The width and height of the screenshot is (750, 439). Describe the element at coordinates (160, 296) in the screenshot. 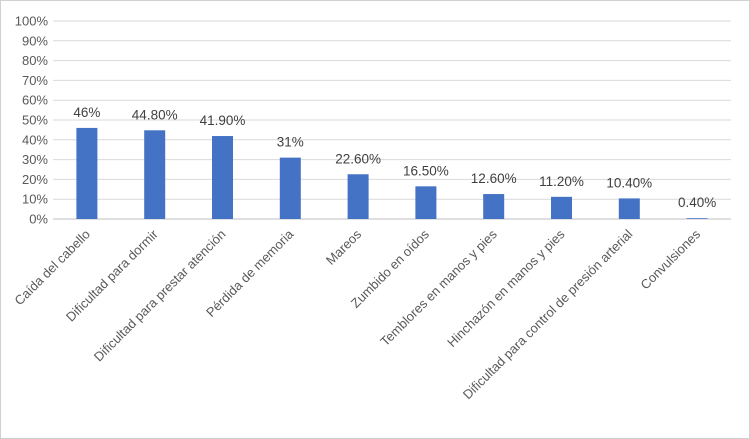

I see `x-tick-label: Dificultad para prestar atención` at that location.